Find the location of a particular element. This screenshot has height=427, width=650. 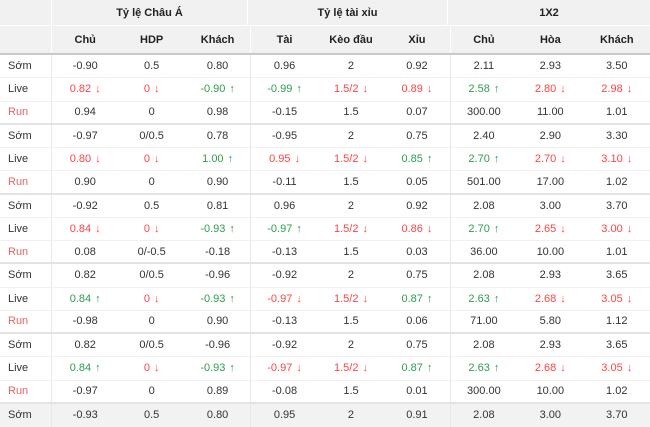

header-col-hdp: HDP is located at coordinates (152, 39).